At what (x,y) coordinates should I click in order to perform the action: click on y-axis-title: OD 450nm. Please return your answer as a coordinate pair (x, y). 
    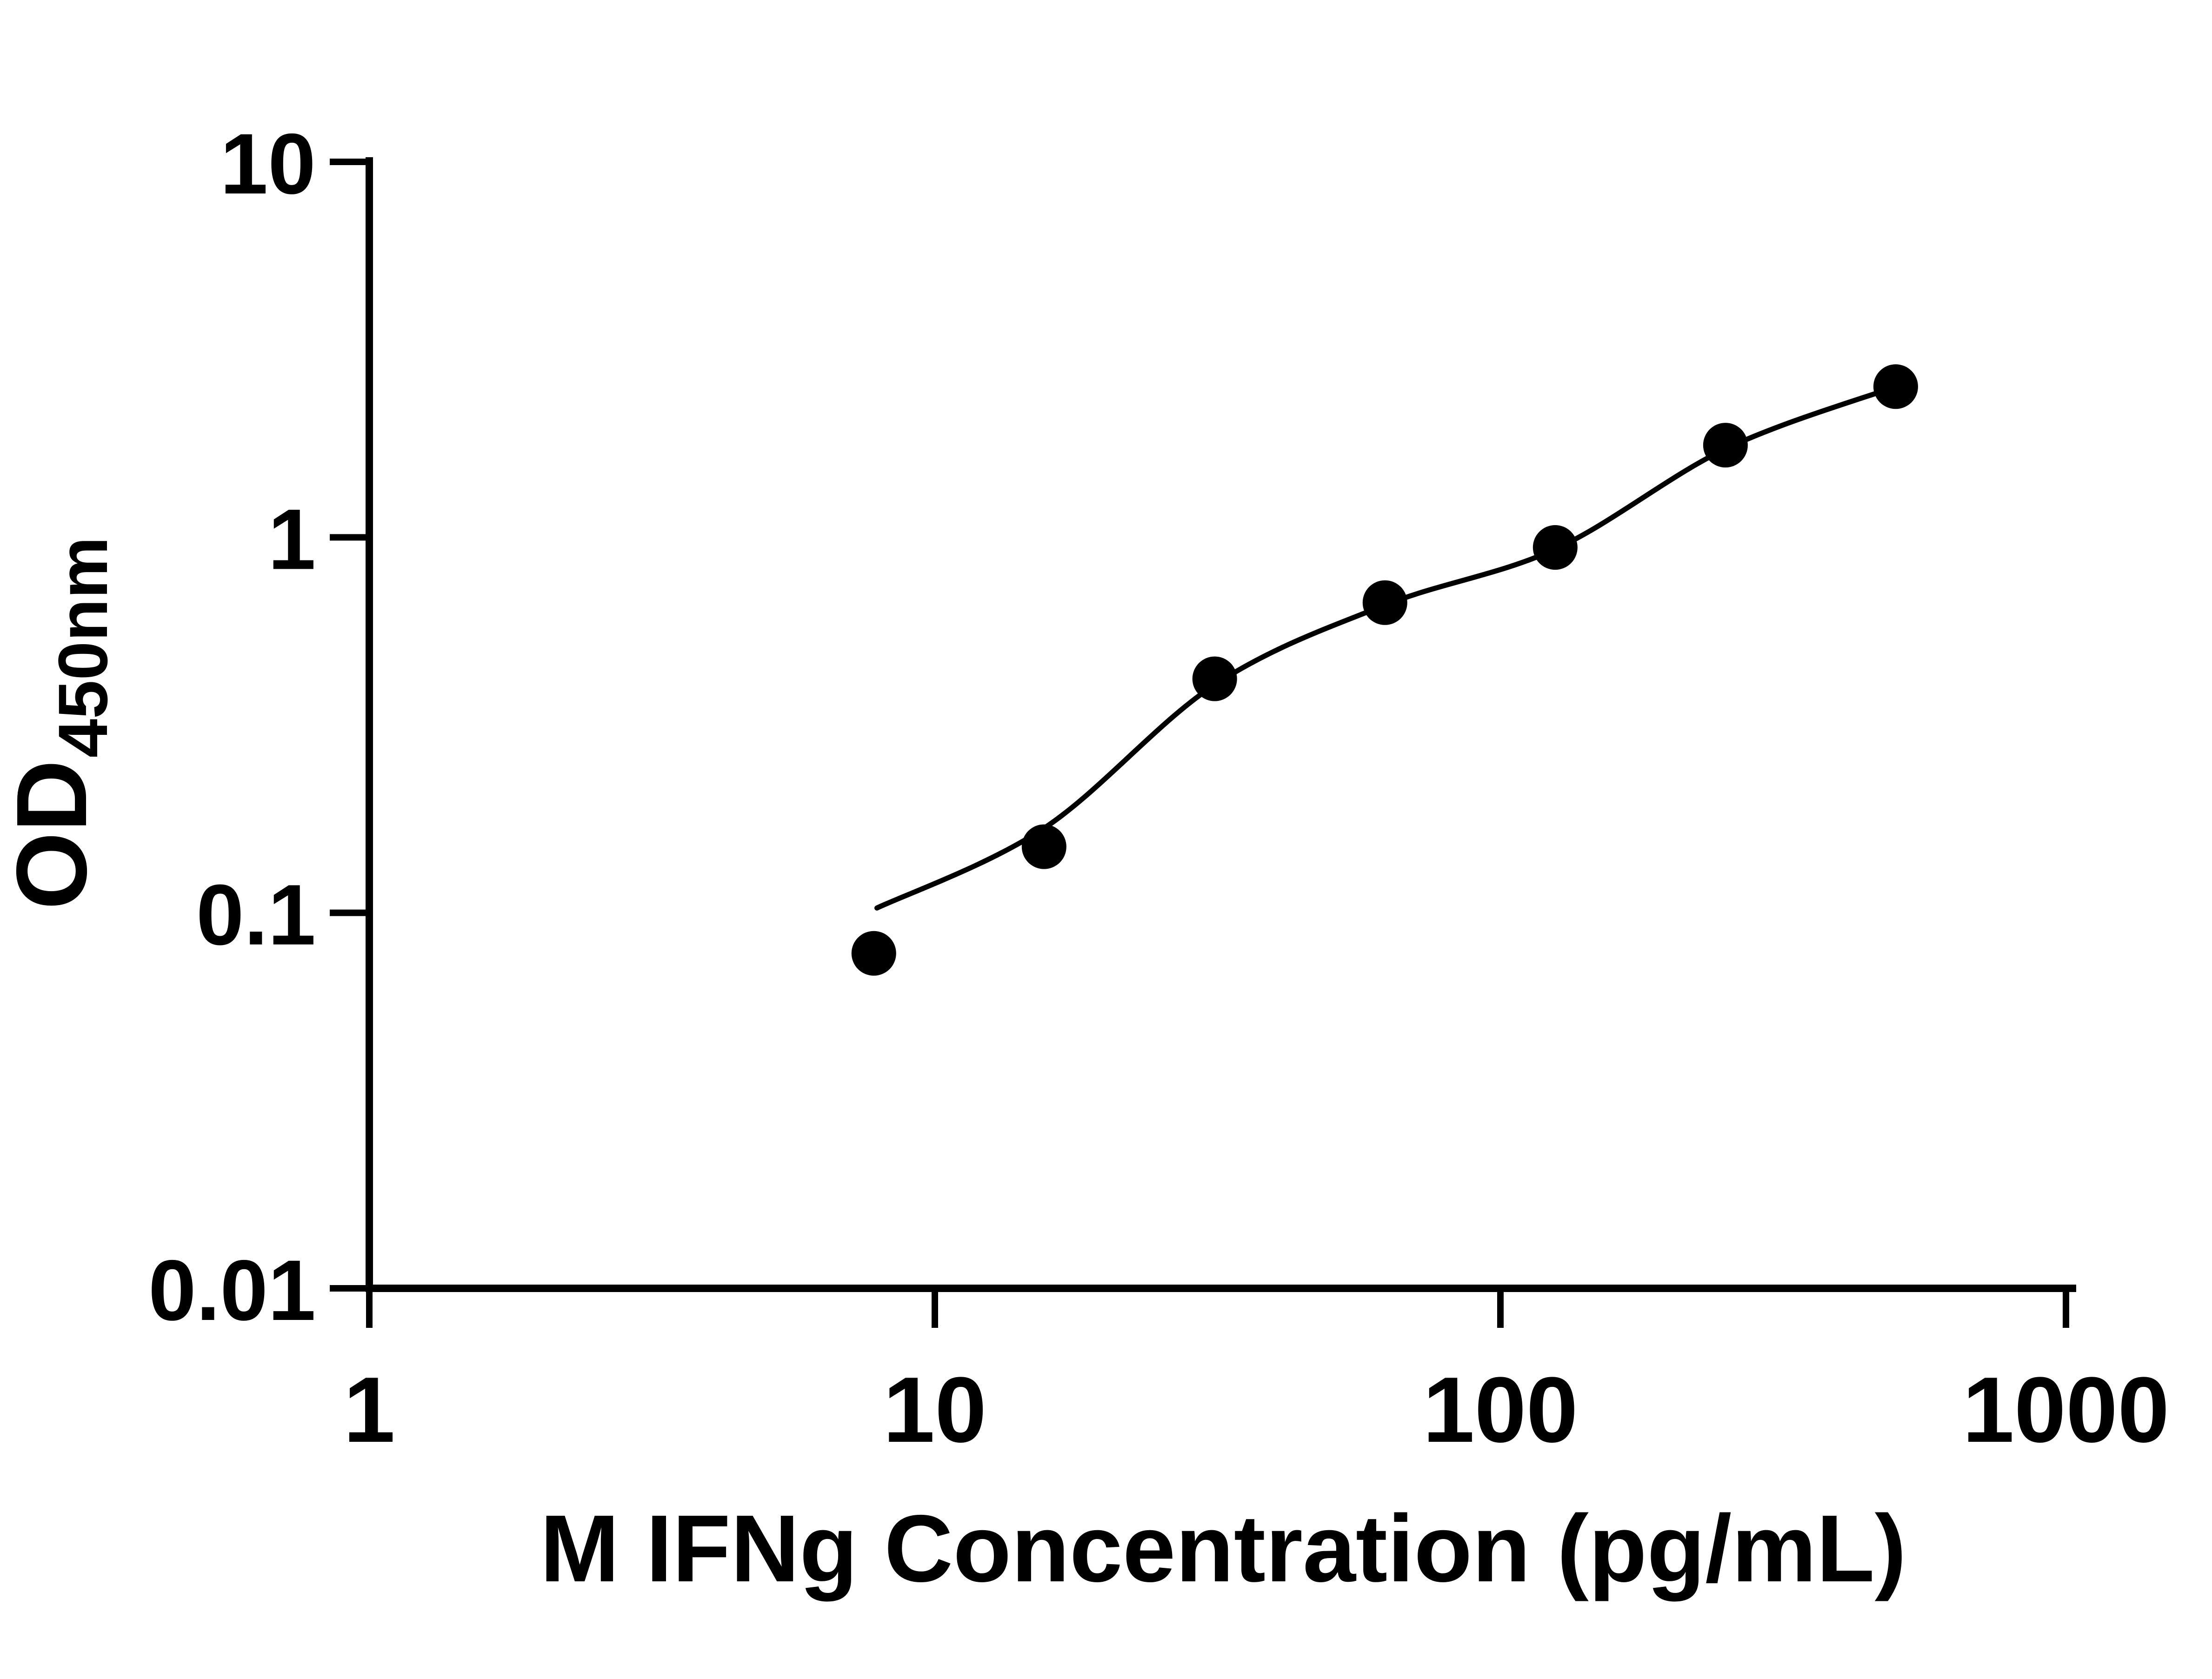
    Looking at the image, I should click on (61, 724).